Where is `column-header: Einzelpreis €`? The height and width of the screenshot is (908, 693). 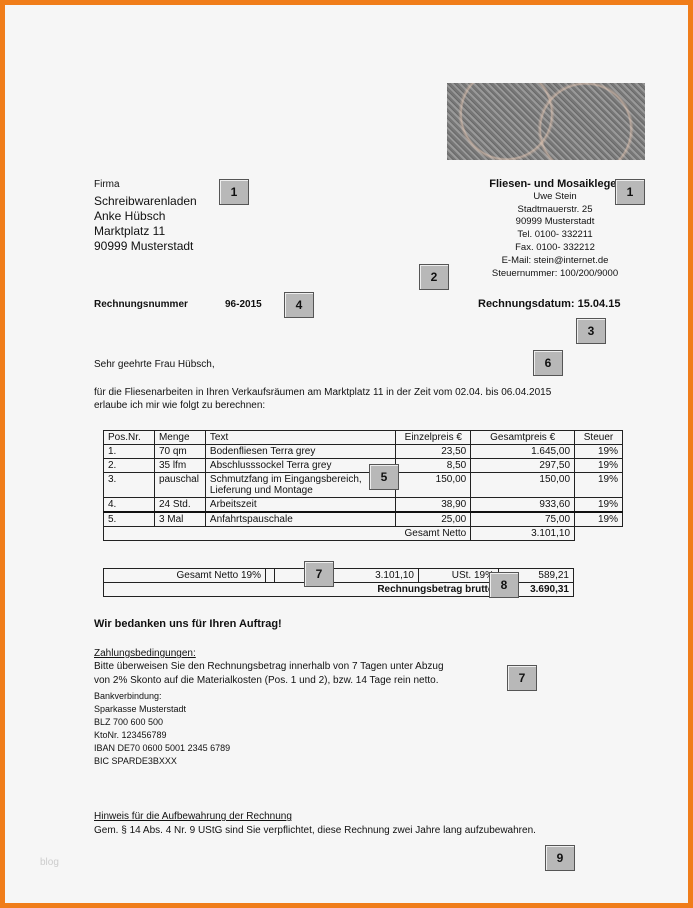 column-header: Einzelpreis € is located at coordinates (433, 437).